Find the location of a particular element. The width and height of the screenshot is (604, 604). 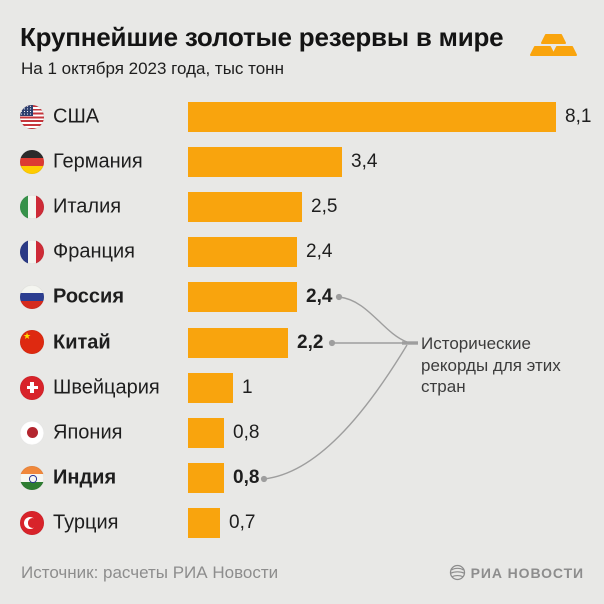

source-caption: Источник: расчеты РИА Новости is located at coordinates (150, 572).